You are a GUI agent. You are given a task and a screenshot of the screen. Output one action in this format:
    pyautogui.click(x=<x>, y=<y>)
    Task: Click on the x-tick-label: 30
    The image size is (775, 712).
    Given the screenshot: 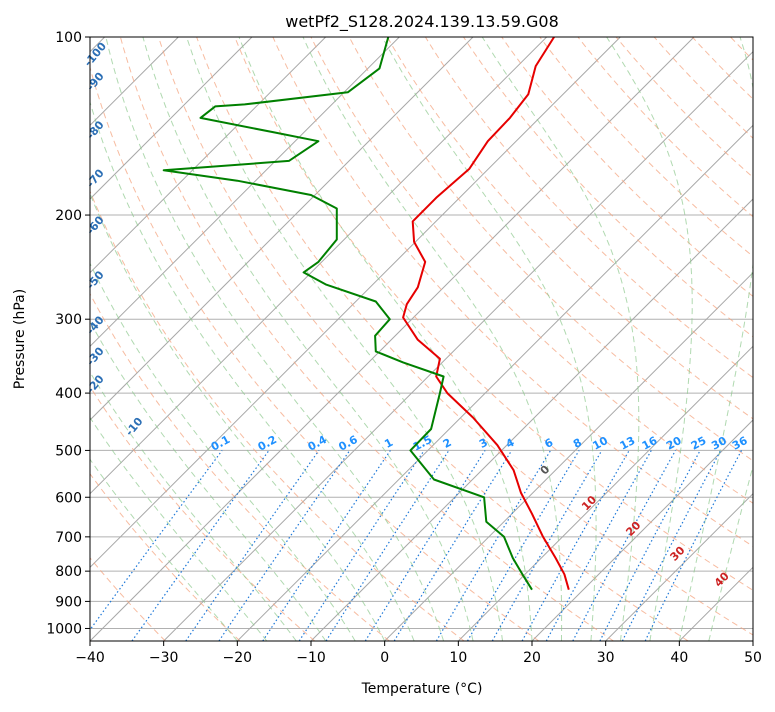 What is the action you would take?
    pyautogui.click(x=606, y=658)
    